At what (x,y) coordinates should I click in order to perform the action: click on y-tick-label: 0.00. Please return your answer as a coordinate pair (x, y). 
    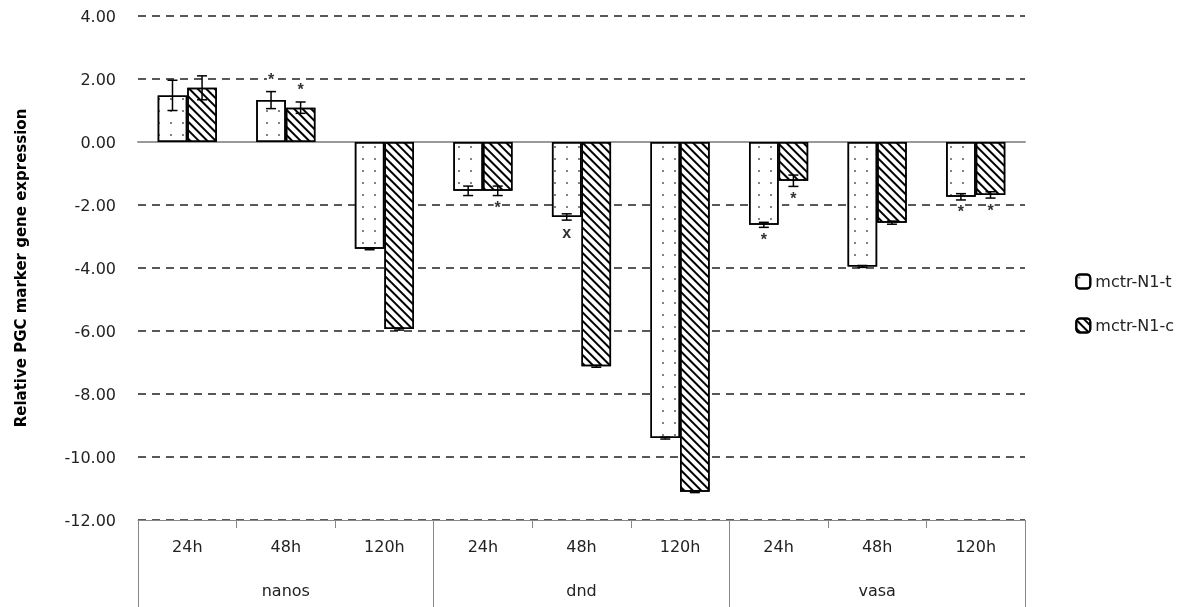
    Looking at the image, I should click on (98, 142).